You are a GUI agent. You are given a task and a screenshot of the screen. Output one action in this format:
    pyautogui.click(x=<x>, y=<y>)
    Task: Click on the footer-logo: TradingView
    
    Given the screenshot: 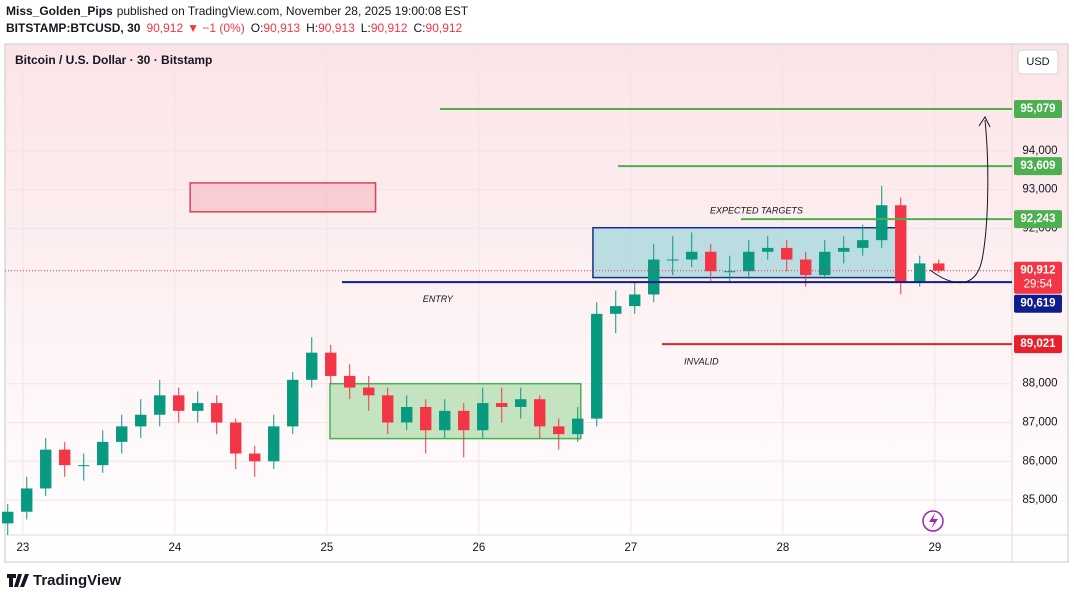 What is the action you would take?
    pyautogui.click(x=64, y=580)
    